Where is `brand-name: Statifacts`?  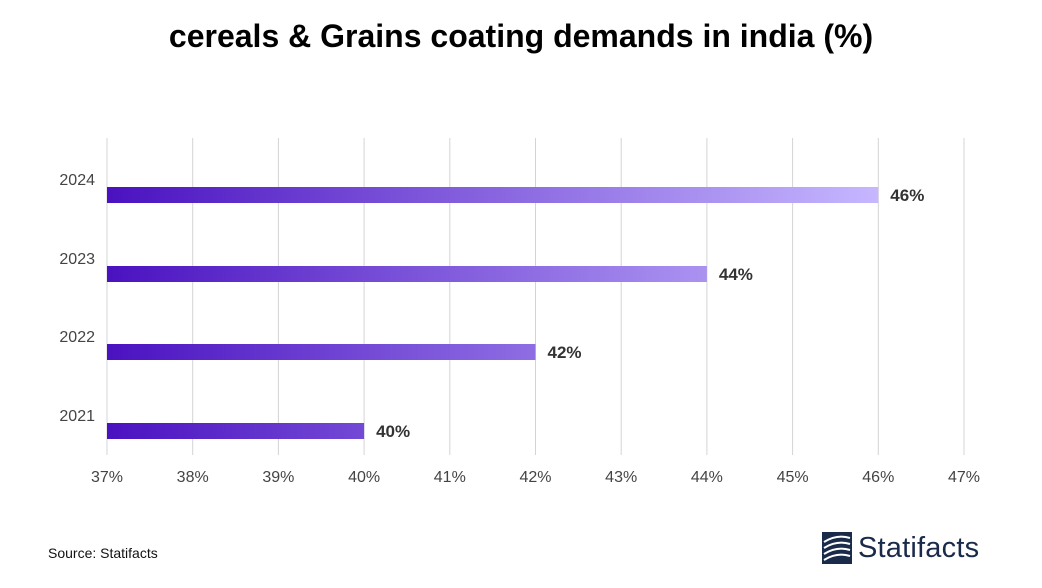 brand-name: Statifacts is located at coordinates (919, 547).